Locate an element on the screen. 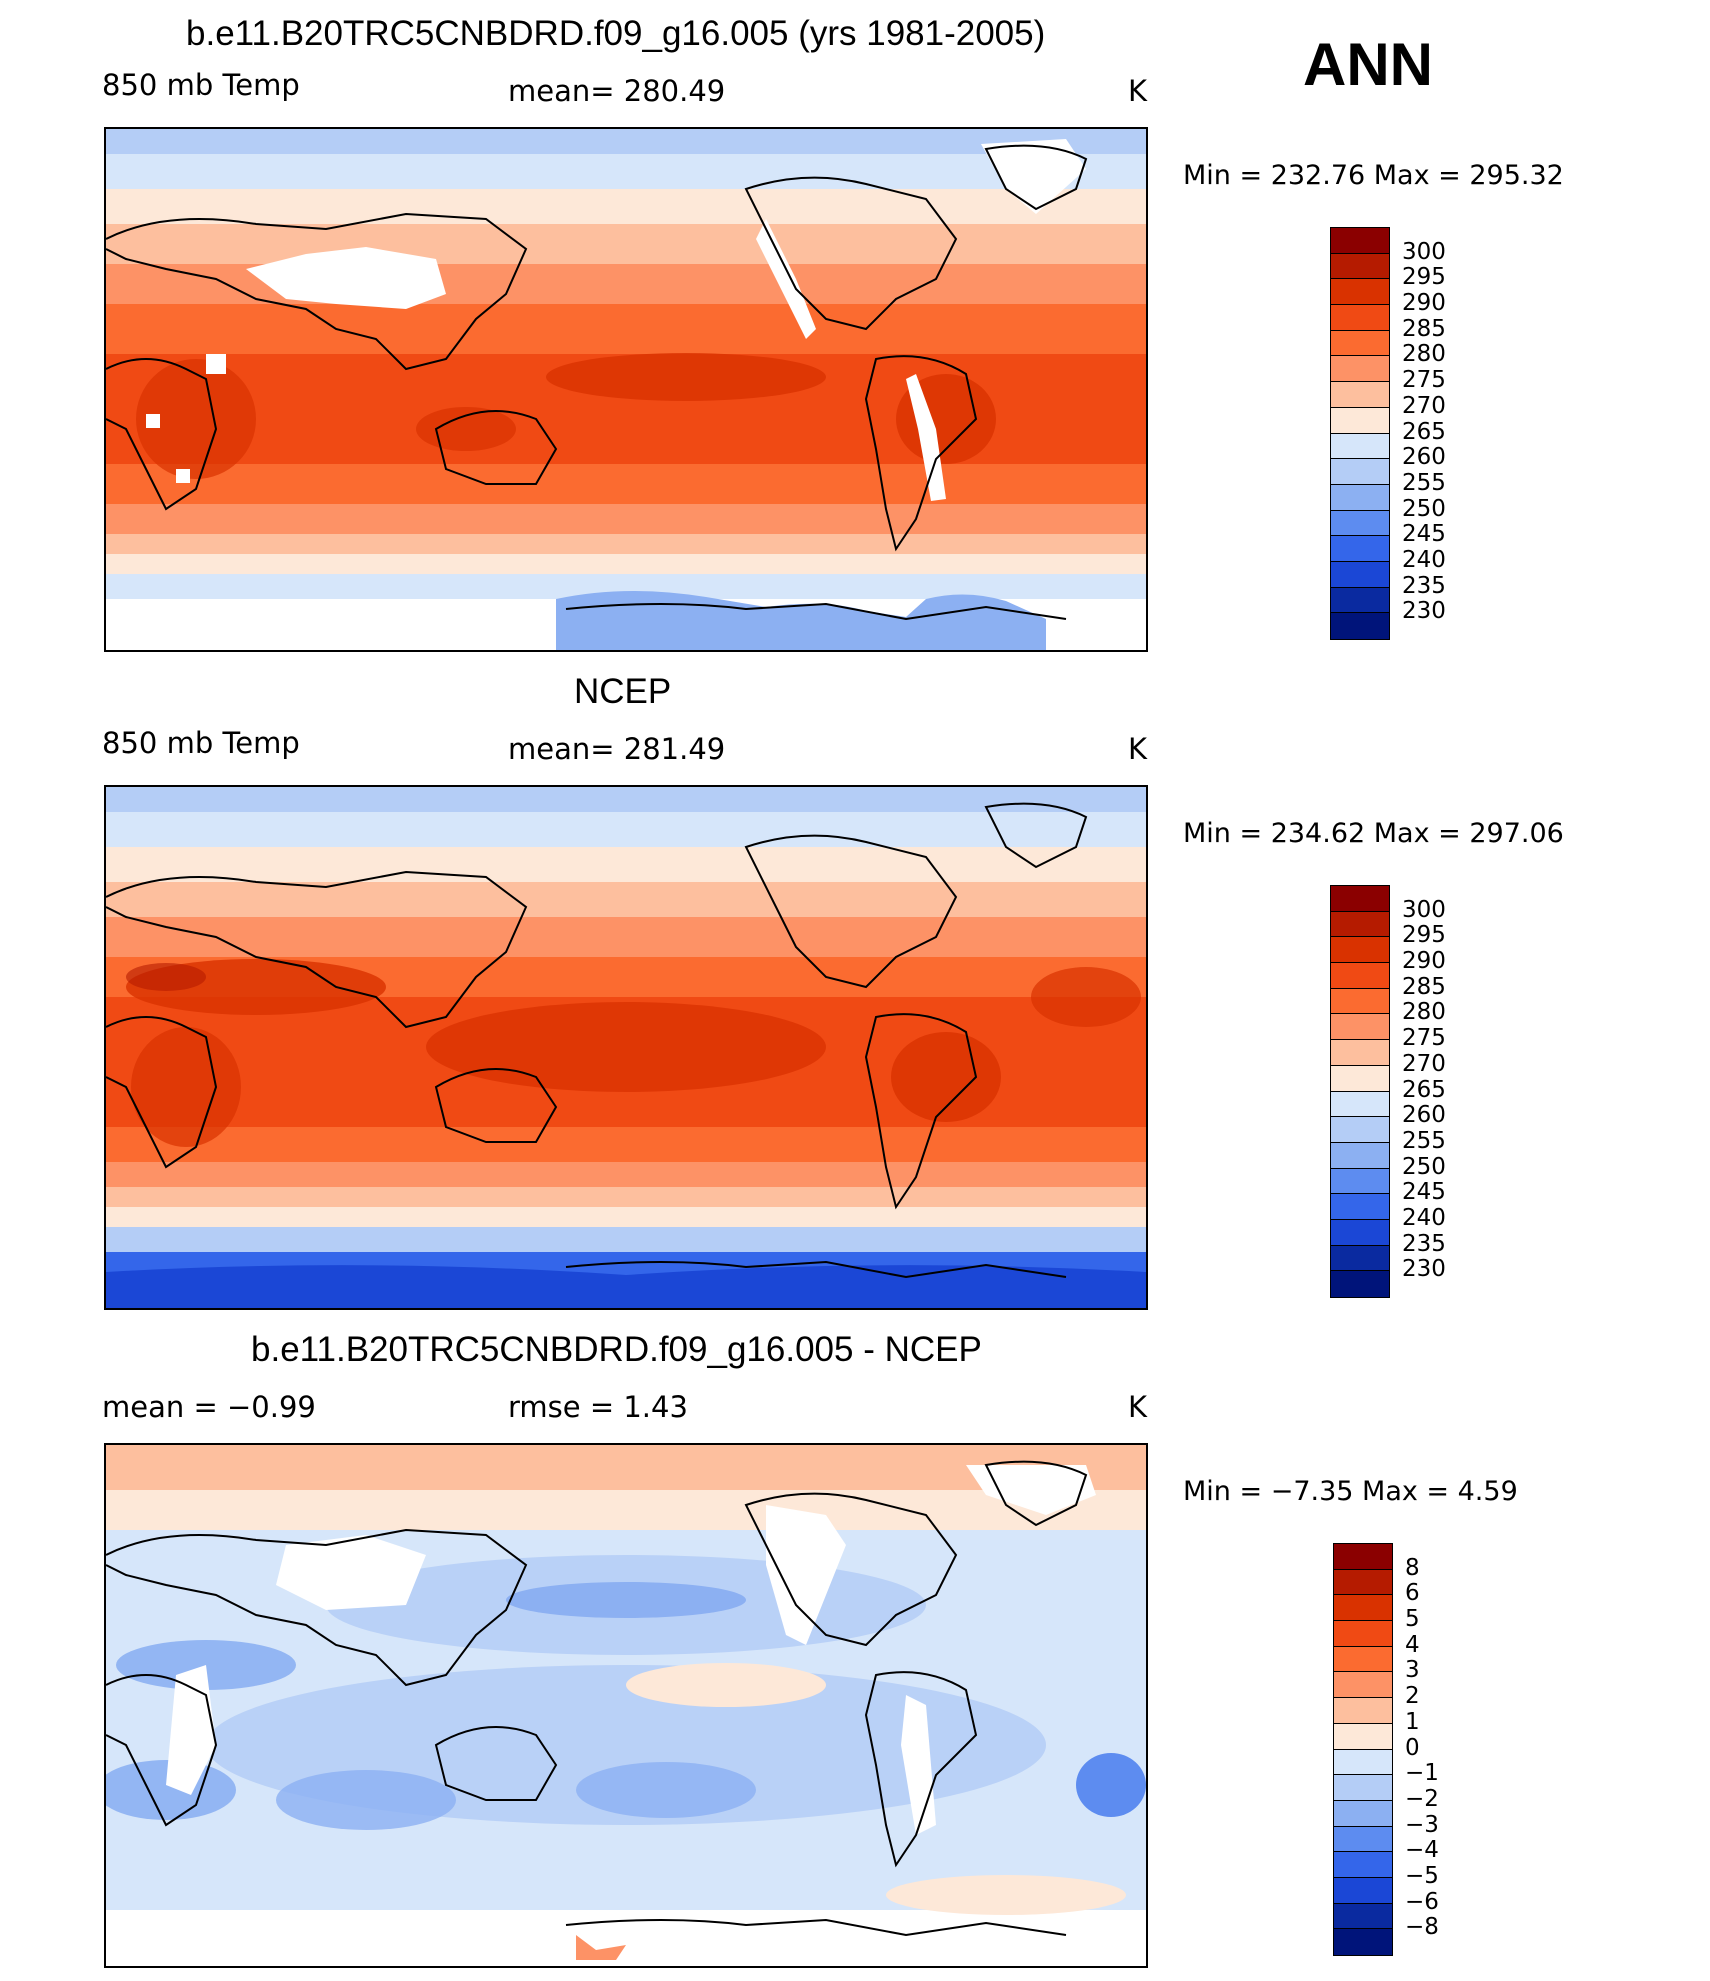 The image size is (1710, 1981). panel-3-colorbar is located at coordinates (1363, 1749).